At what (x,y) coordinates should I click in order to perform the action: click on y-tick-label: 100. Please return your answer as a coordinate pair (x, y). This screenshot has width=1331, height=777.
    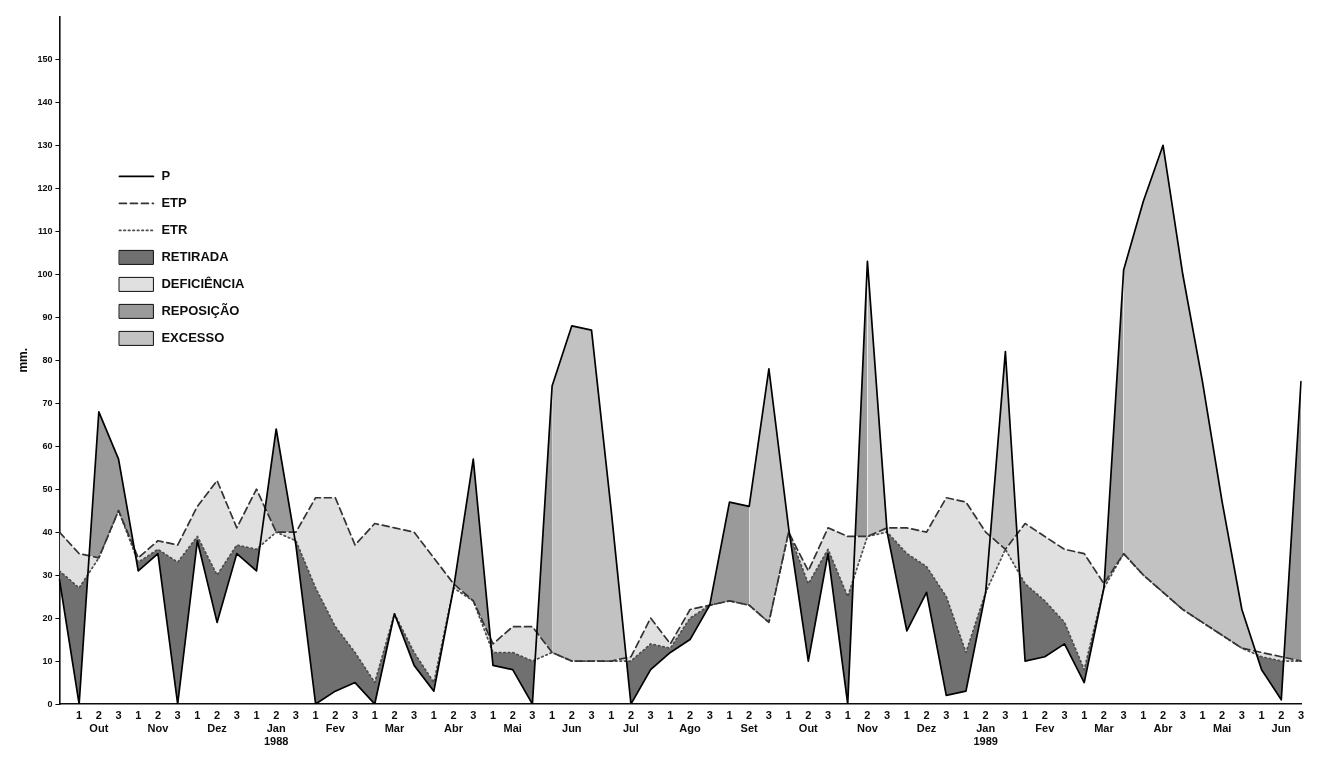
    Looking at the image, I should click on (45, 273).